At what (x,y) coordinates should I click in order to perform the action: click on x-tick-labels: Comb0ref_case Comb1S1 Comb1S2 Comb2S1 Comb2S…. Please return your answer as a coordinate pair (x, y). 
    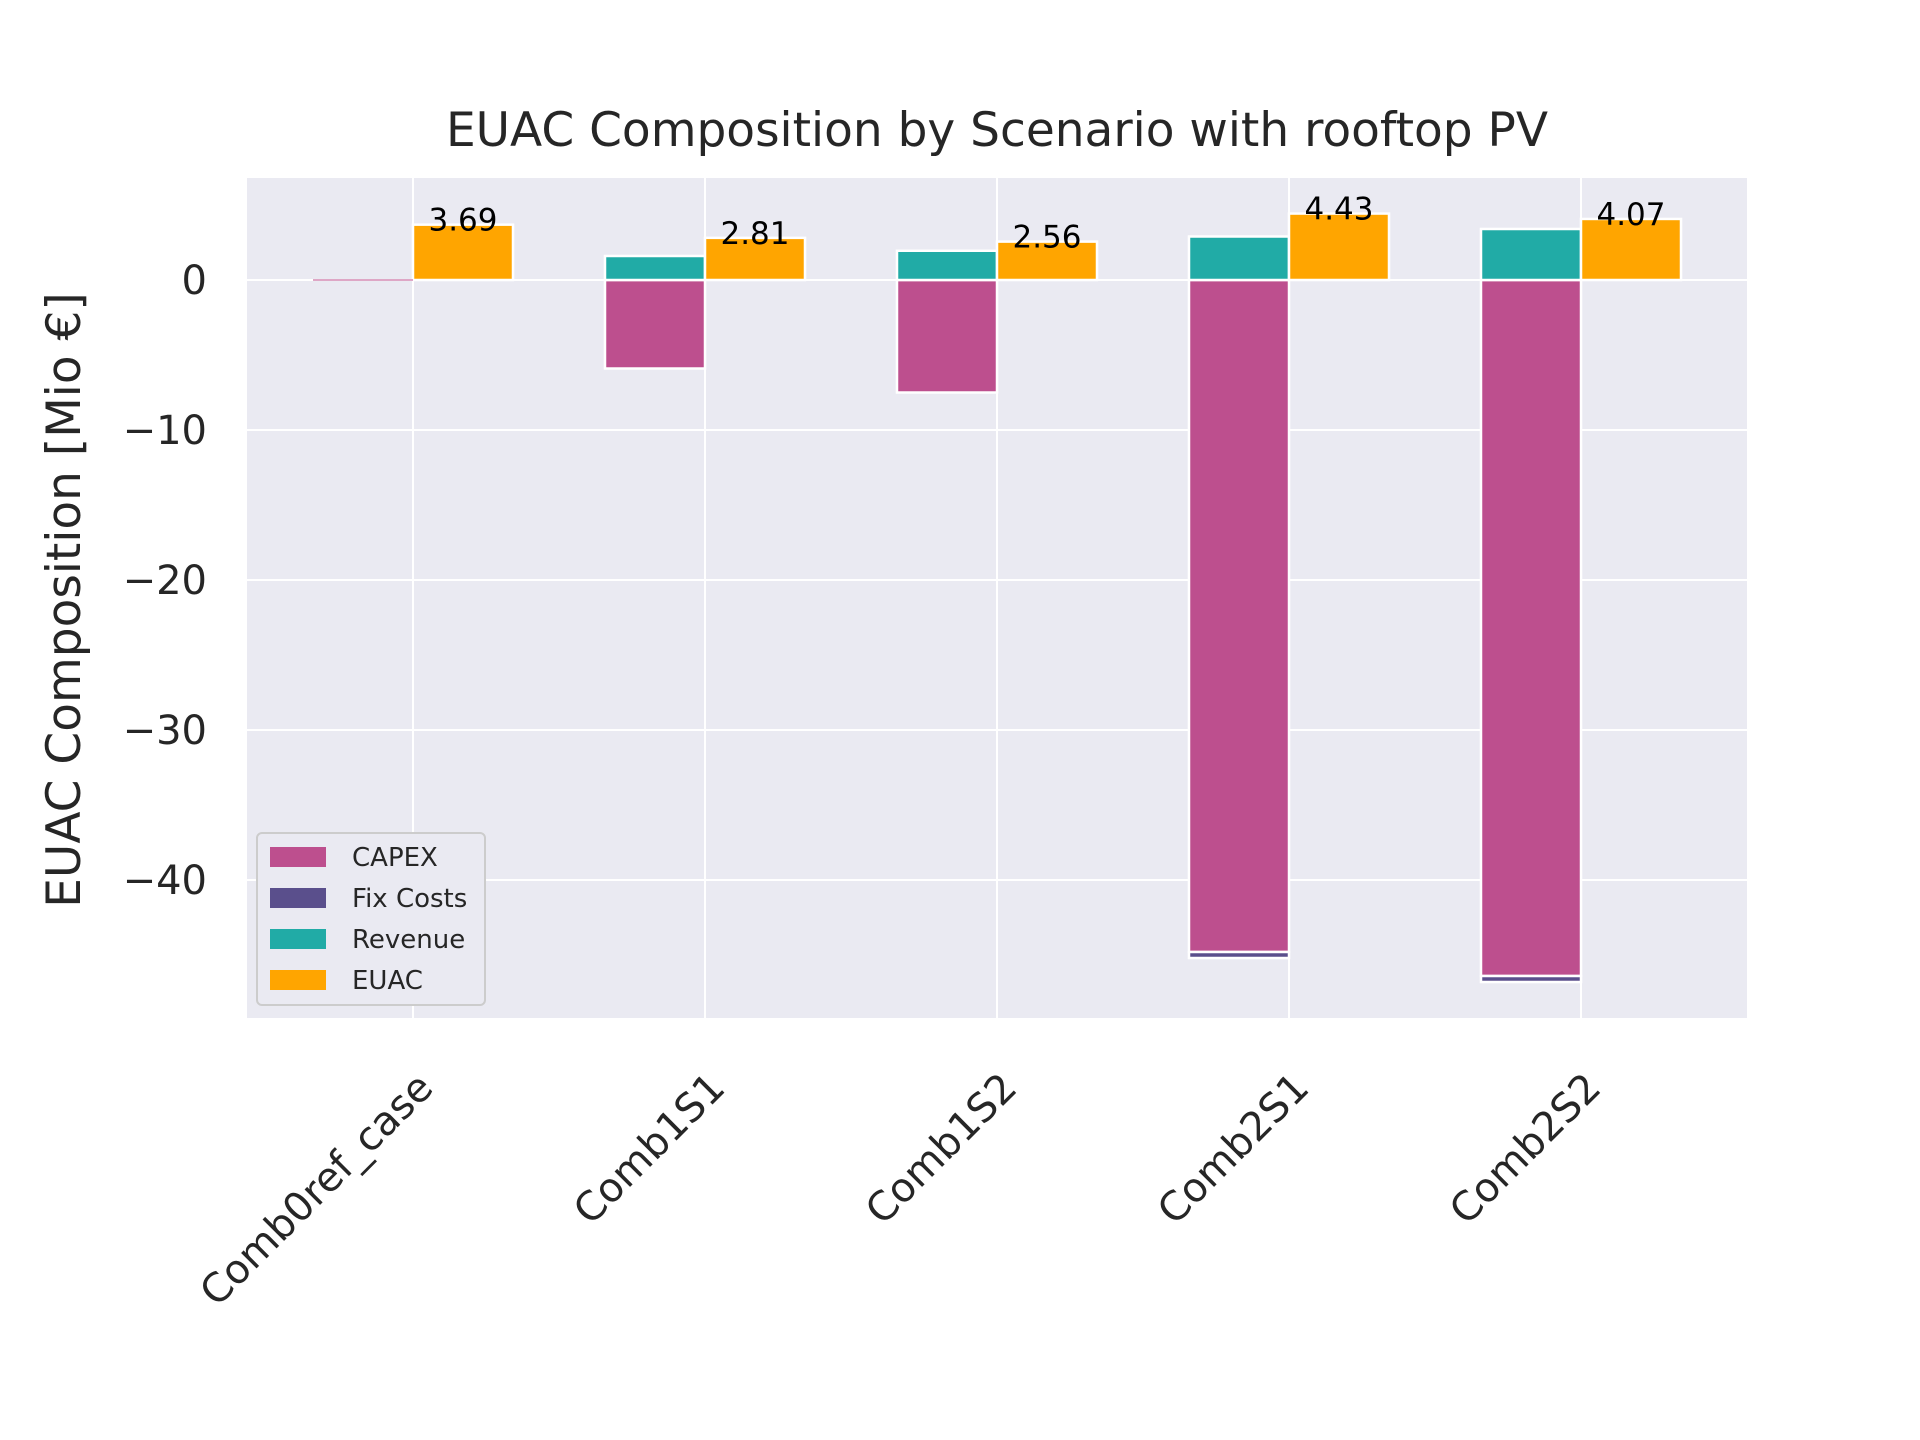
    Looking at the image, I should click on (900, 1190).